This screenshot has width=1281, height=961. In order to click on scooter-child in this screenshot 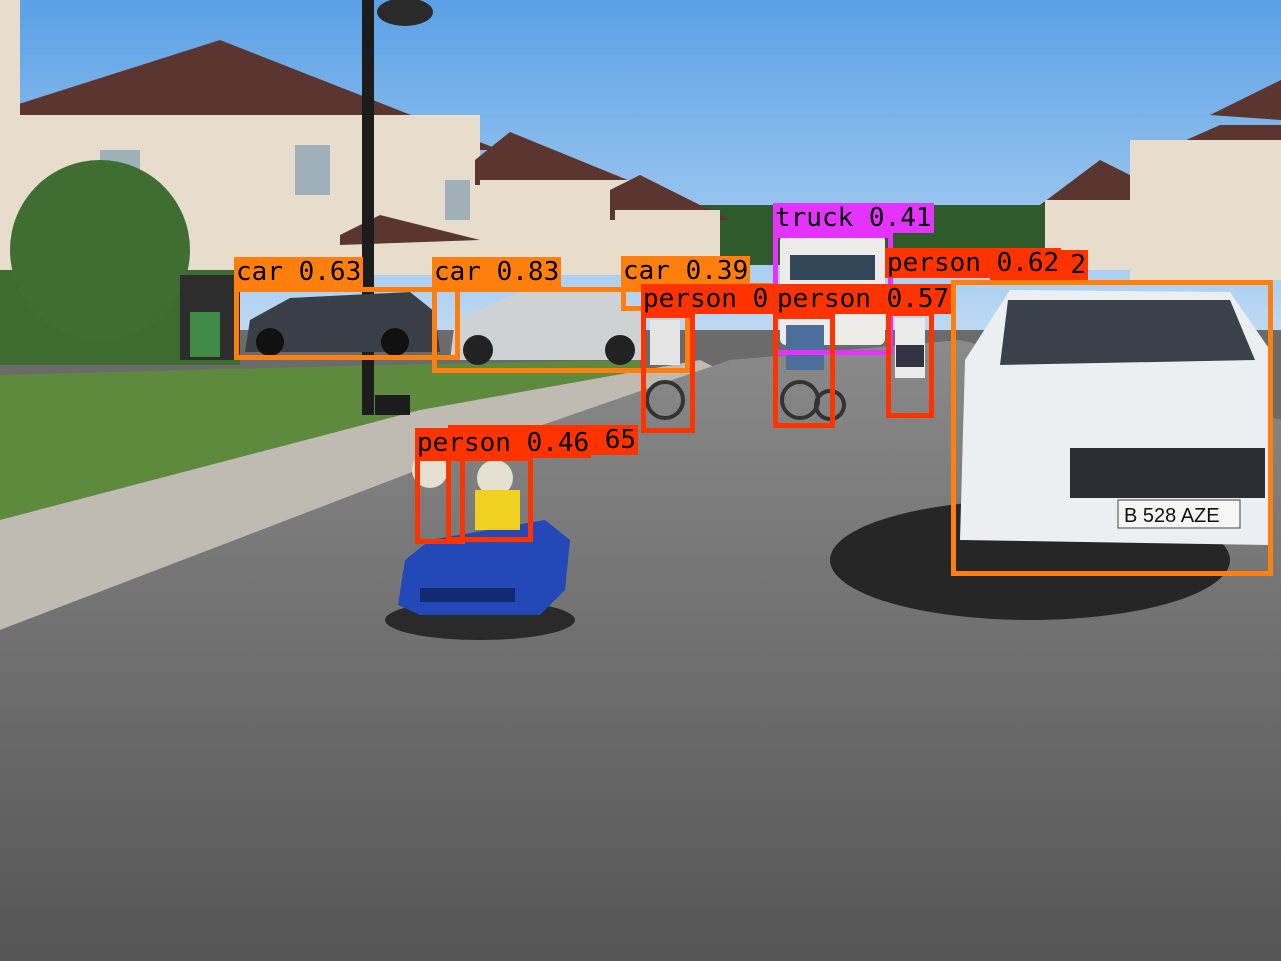, I will do `click(910, 348)`.